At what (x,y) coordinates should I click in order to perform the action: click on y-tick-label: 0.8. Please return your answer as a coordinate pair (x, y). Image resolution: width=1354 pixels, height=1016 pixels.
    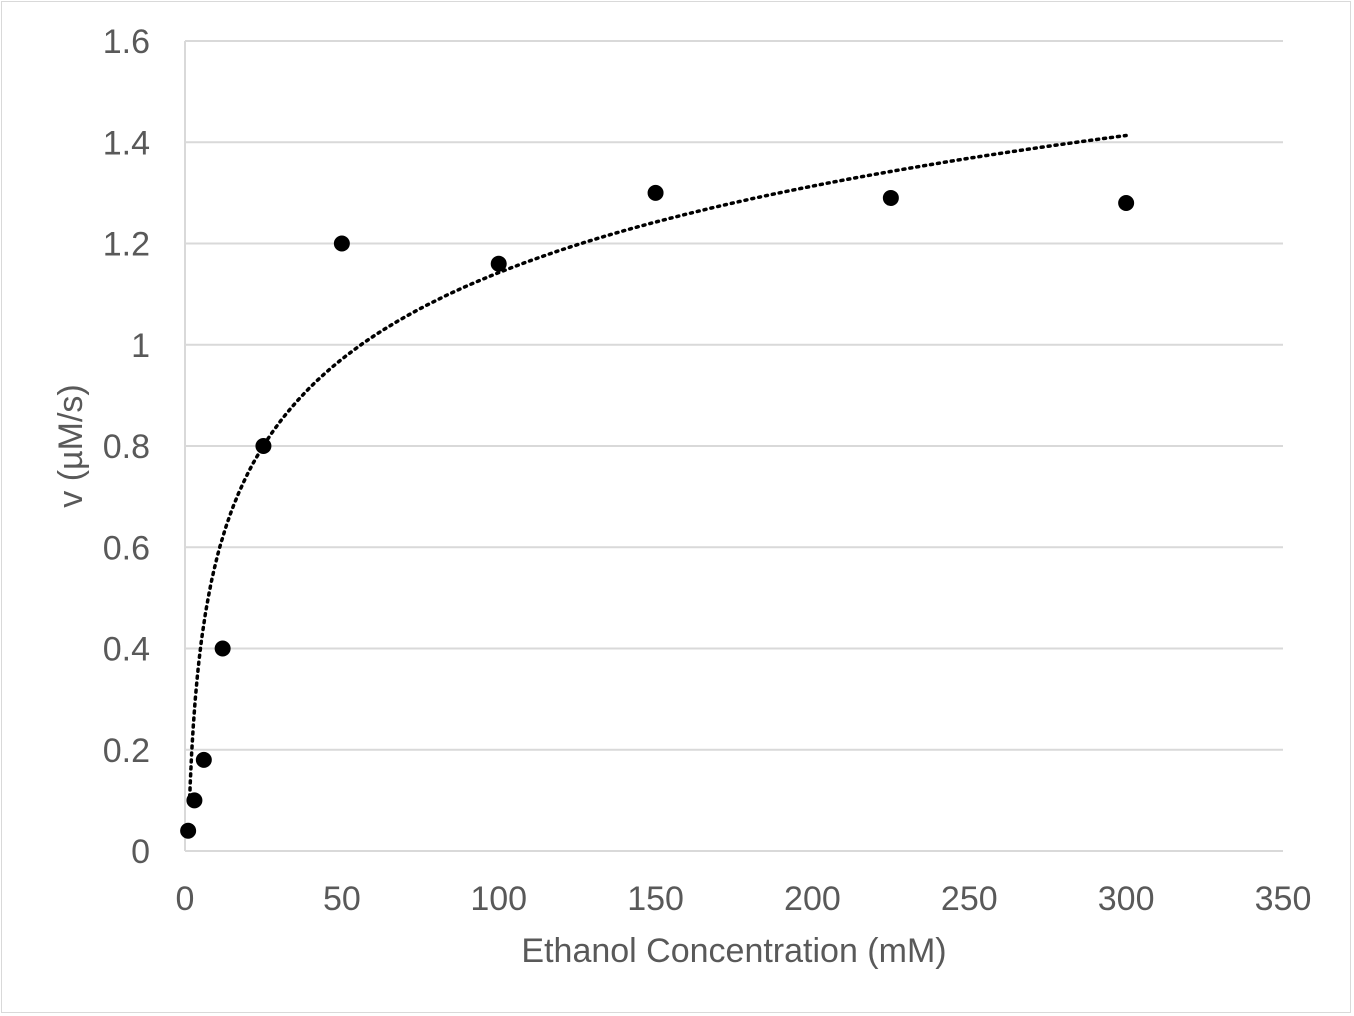
    Looking at the image, I should click on (126, 447).